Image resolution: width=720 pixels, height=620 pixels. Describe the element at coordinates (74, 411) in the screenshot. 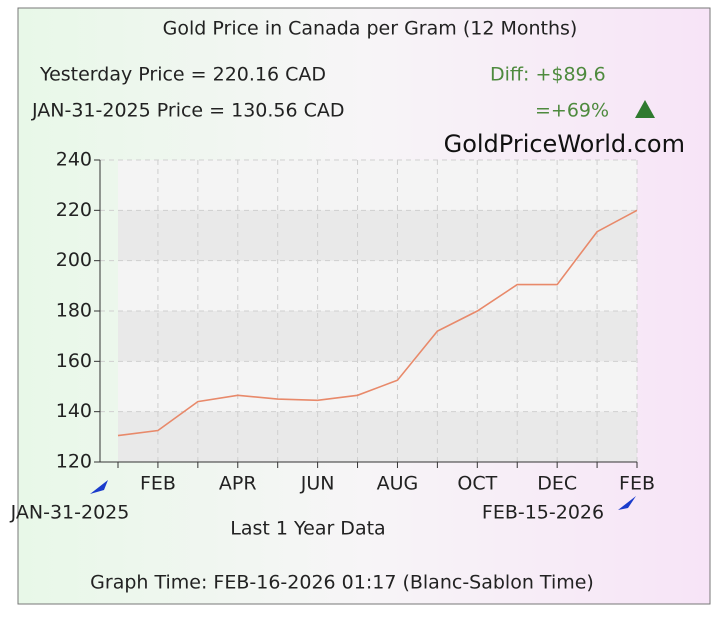

I see `y-tick-label: 140` at that location.